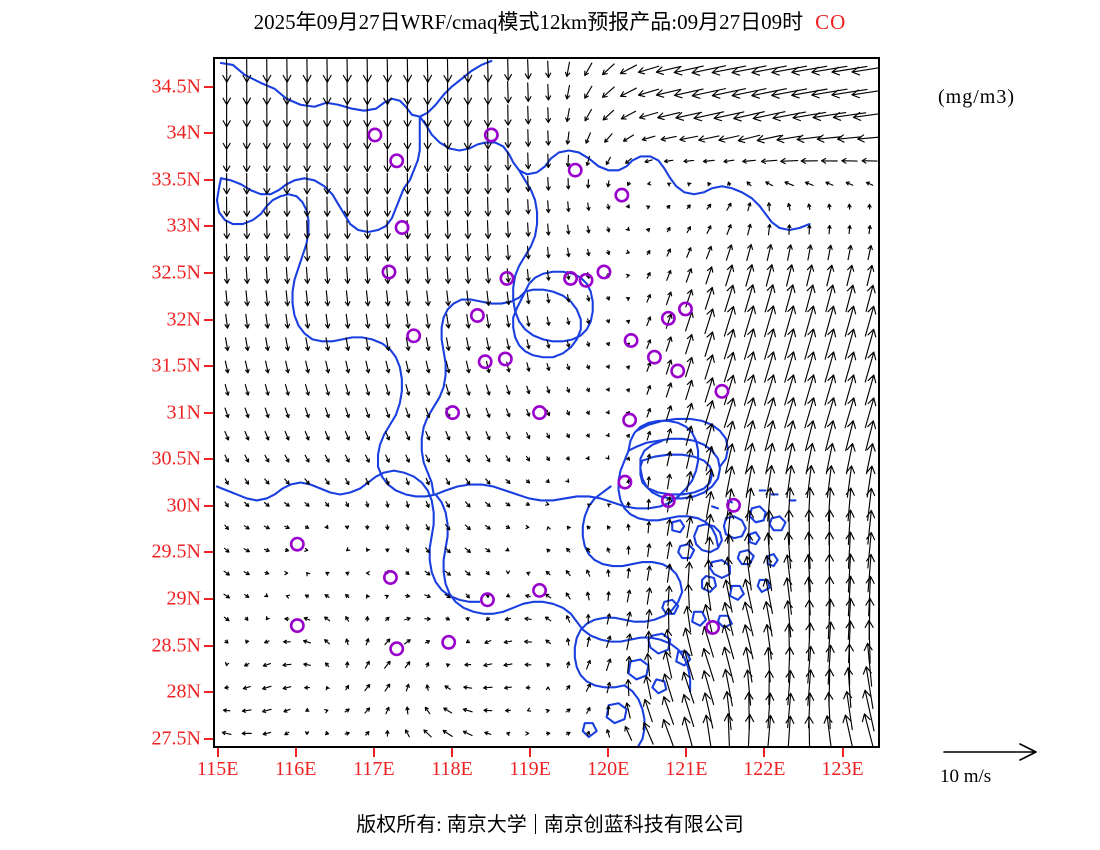  Describe the element at coordinates (374, 769) in the screenshot. I see `x-axis-tick-label: 117E` at that location.